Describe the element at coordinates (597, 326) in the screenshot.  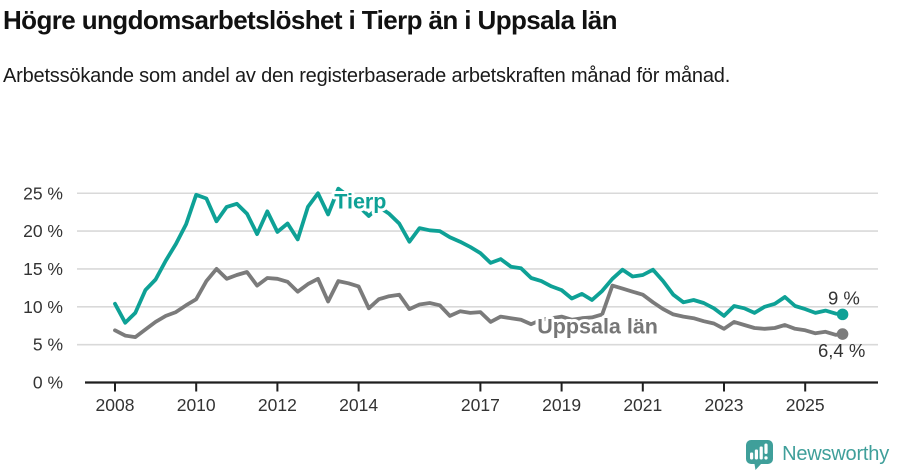
I see `series-label-uppsala: Uppsala län` at that location.